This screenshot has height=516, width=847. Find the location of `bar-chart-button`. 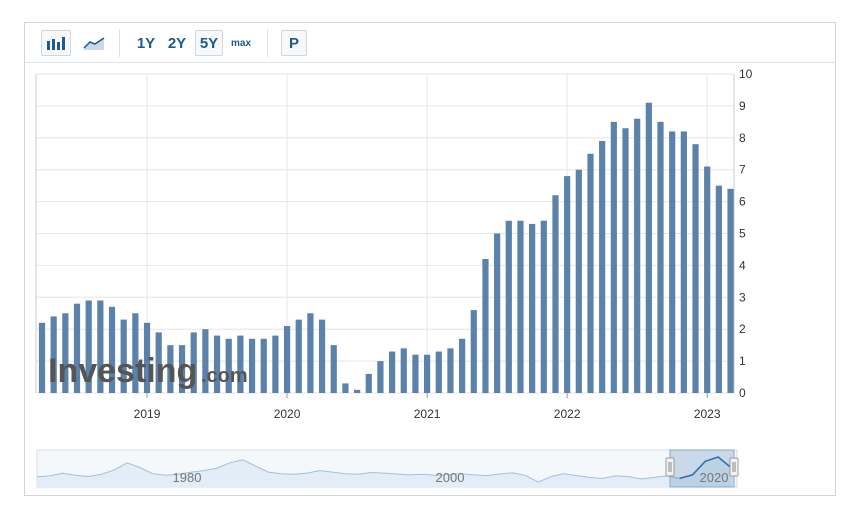

bar-chart-button is located at coordinates (56, 43).